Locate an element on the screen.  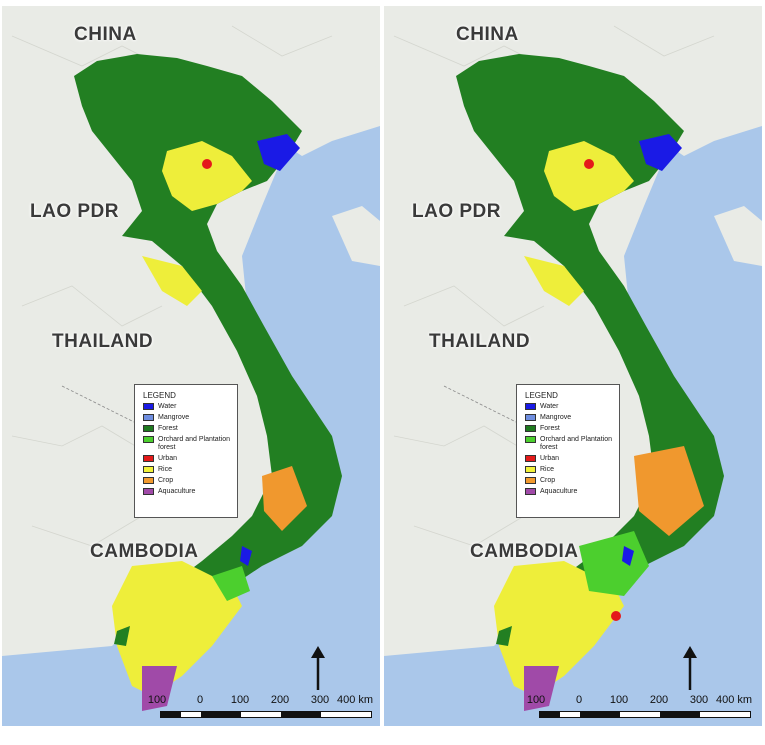
legend-item-aquaculture: Aquaculture is located at coordinates (569, 492).